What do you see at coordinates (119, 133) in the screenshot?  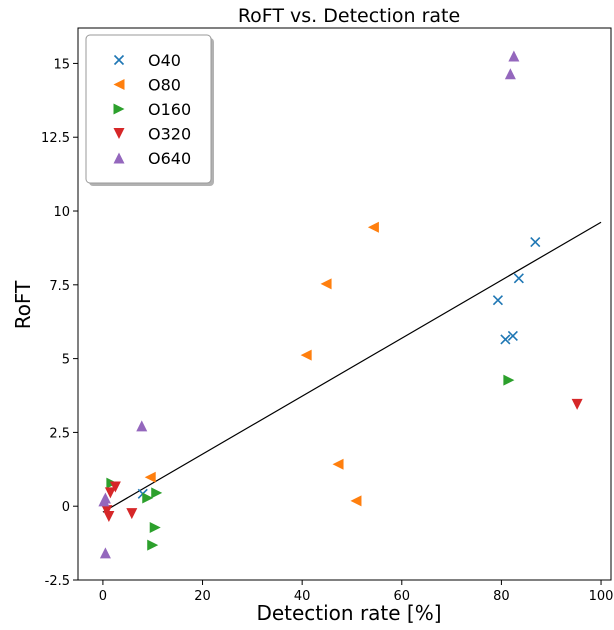 I see `legend-marker-o320` at bounding box center [119, 133].